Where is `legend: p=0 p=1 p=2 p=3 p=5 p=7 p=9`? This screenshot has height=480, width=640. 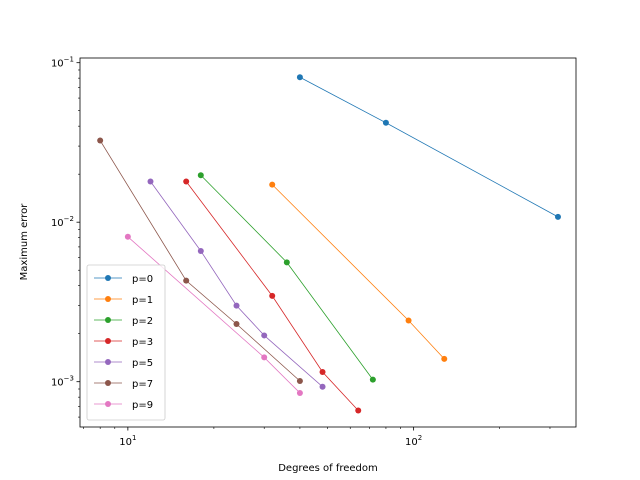
legend: p=0 p=1 p=2 p=3 p=5 p=7 p=9 is located at coordinates (126, 342).